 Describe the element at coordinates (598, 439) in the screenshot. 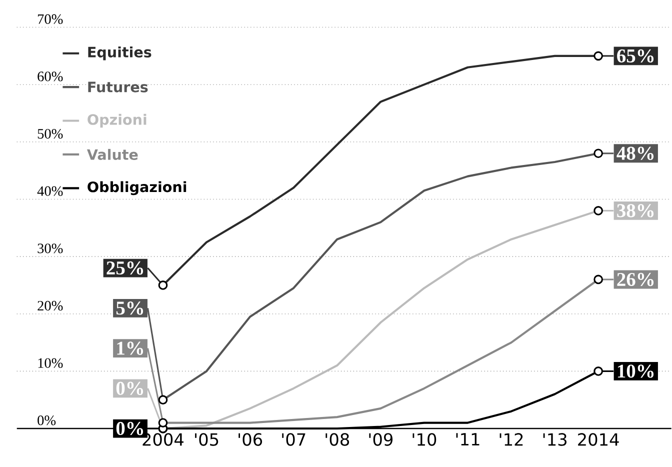

I see `x-tick-label: 2014` at that location.